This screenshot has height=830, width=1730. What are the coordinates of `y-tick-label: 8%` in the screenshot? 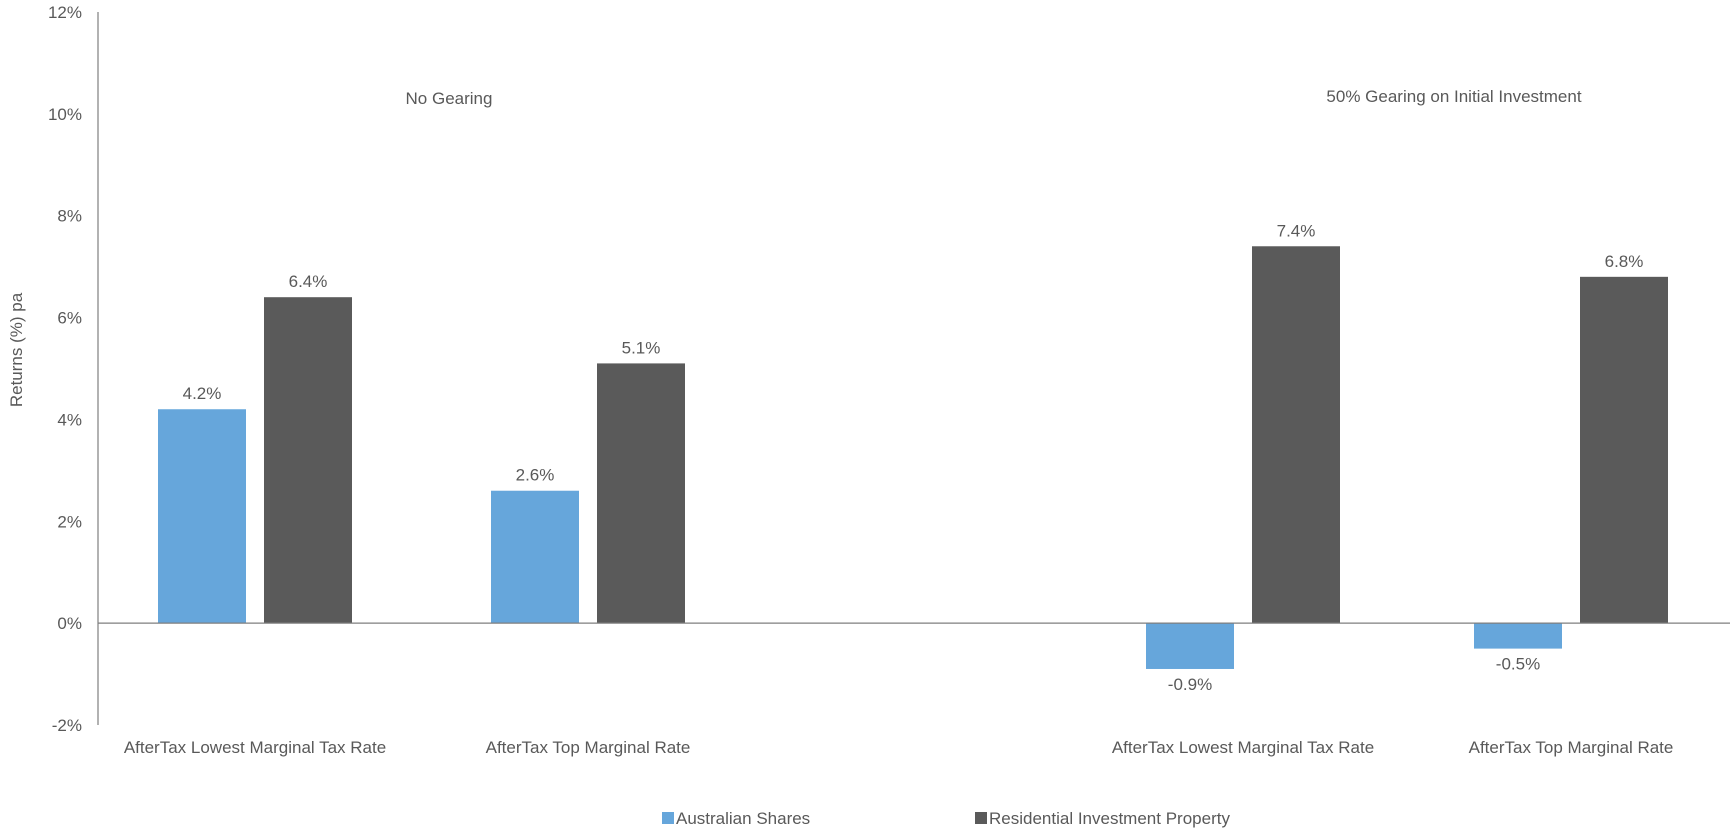 It's located at (69, 216).